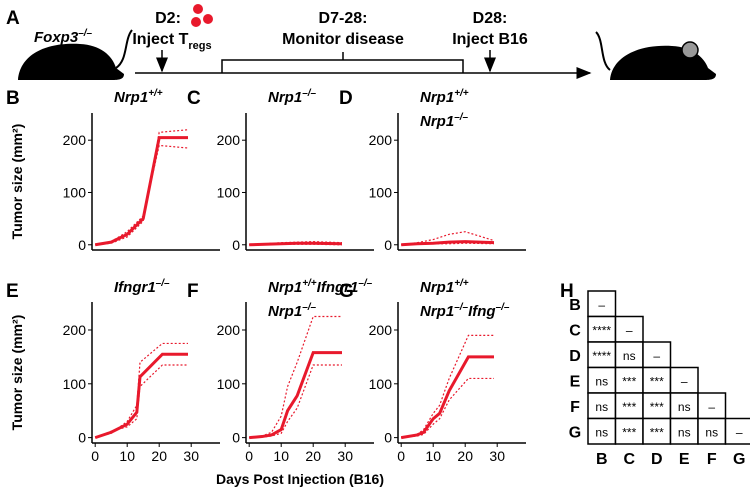 The width and height of the screenshot is (750, 495). I want to click on row-label: C, so click(575, 330).